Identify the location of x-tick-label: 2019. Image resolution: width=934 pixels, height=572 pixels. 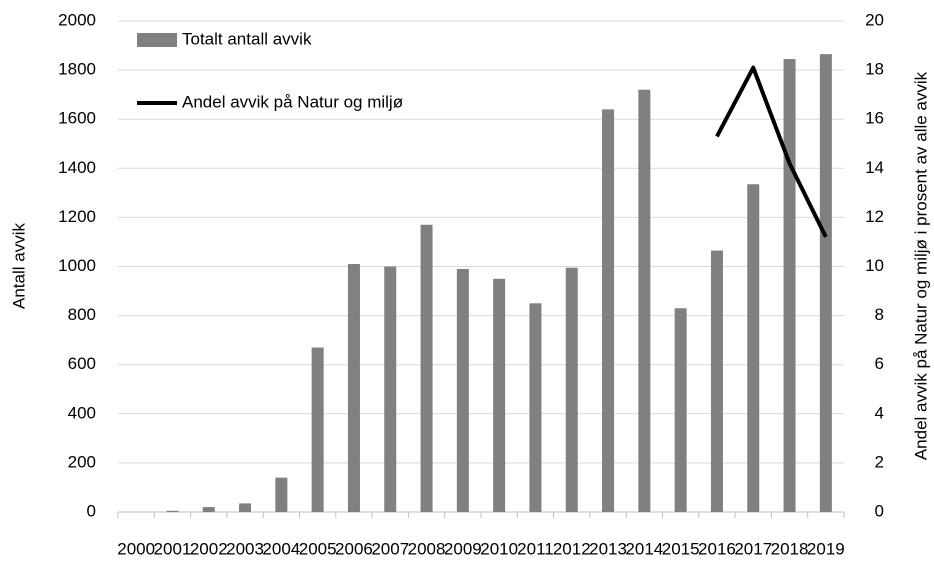
(826, 548).